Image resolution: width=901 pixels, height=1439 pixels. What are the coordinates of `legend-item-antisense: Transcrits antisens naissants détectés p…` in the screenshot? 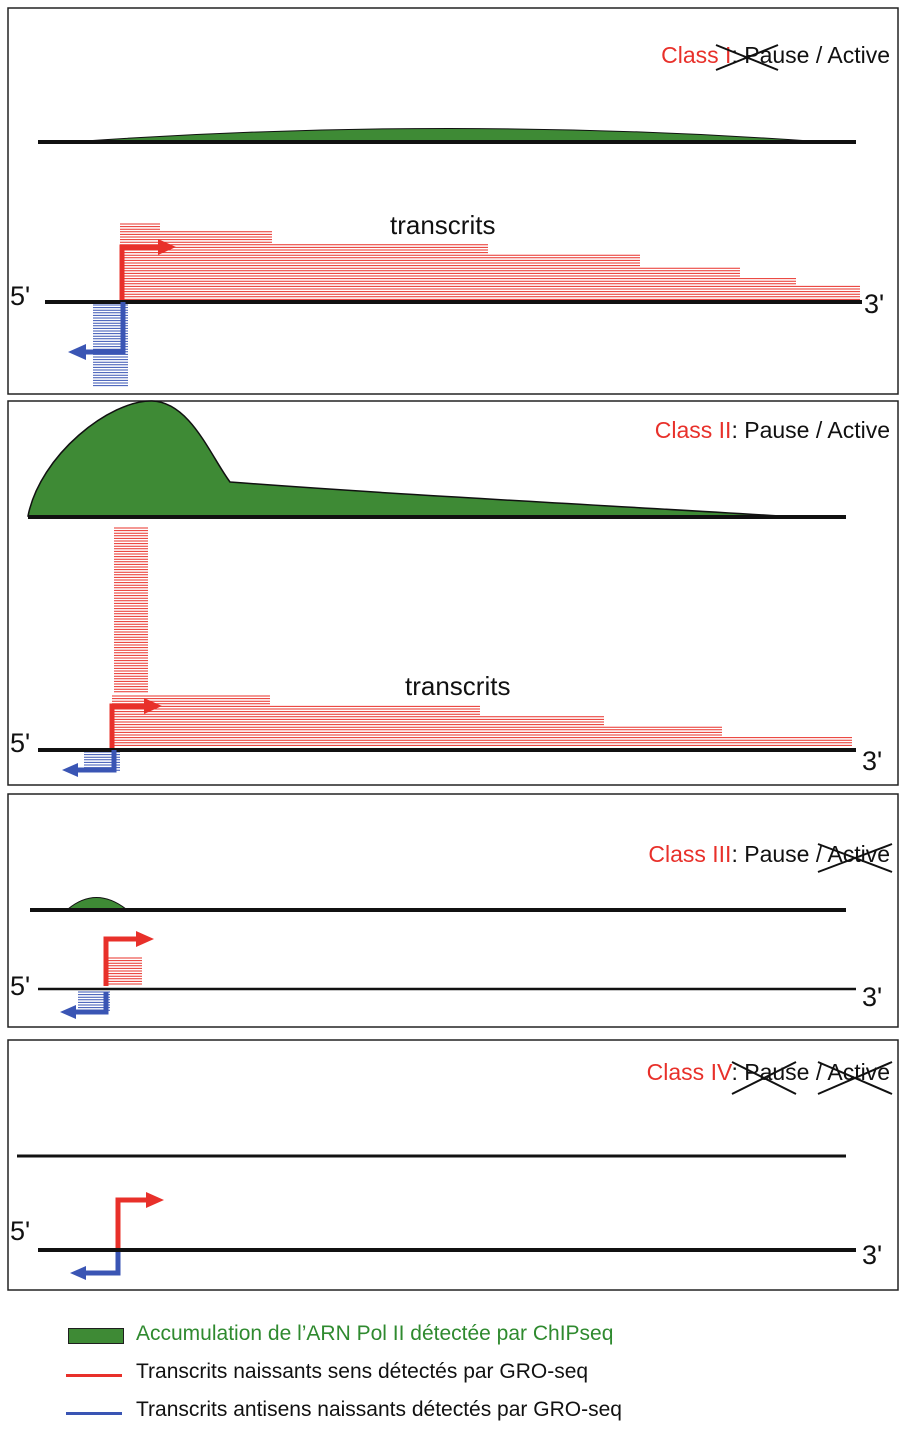 It's located at (479, 1415).